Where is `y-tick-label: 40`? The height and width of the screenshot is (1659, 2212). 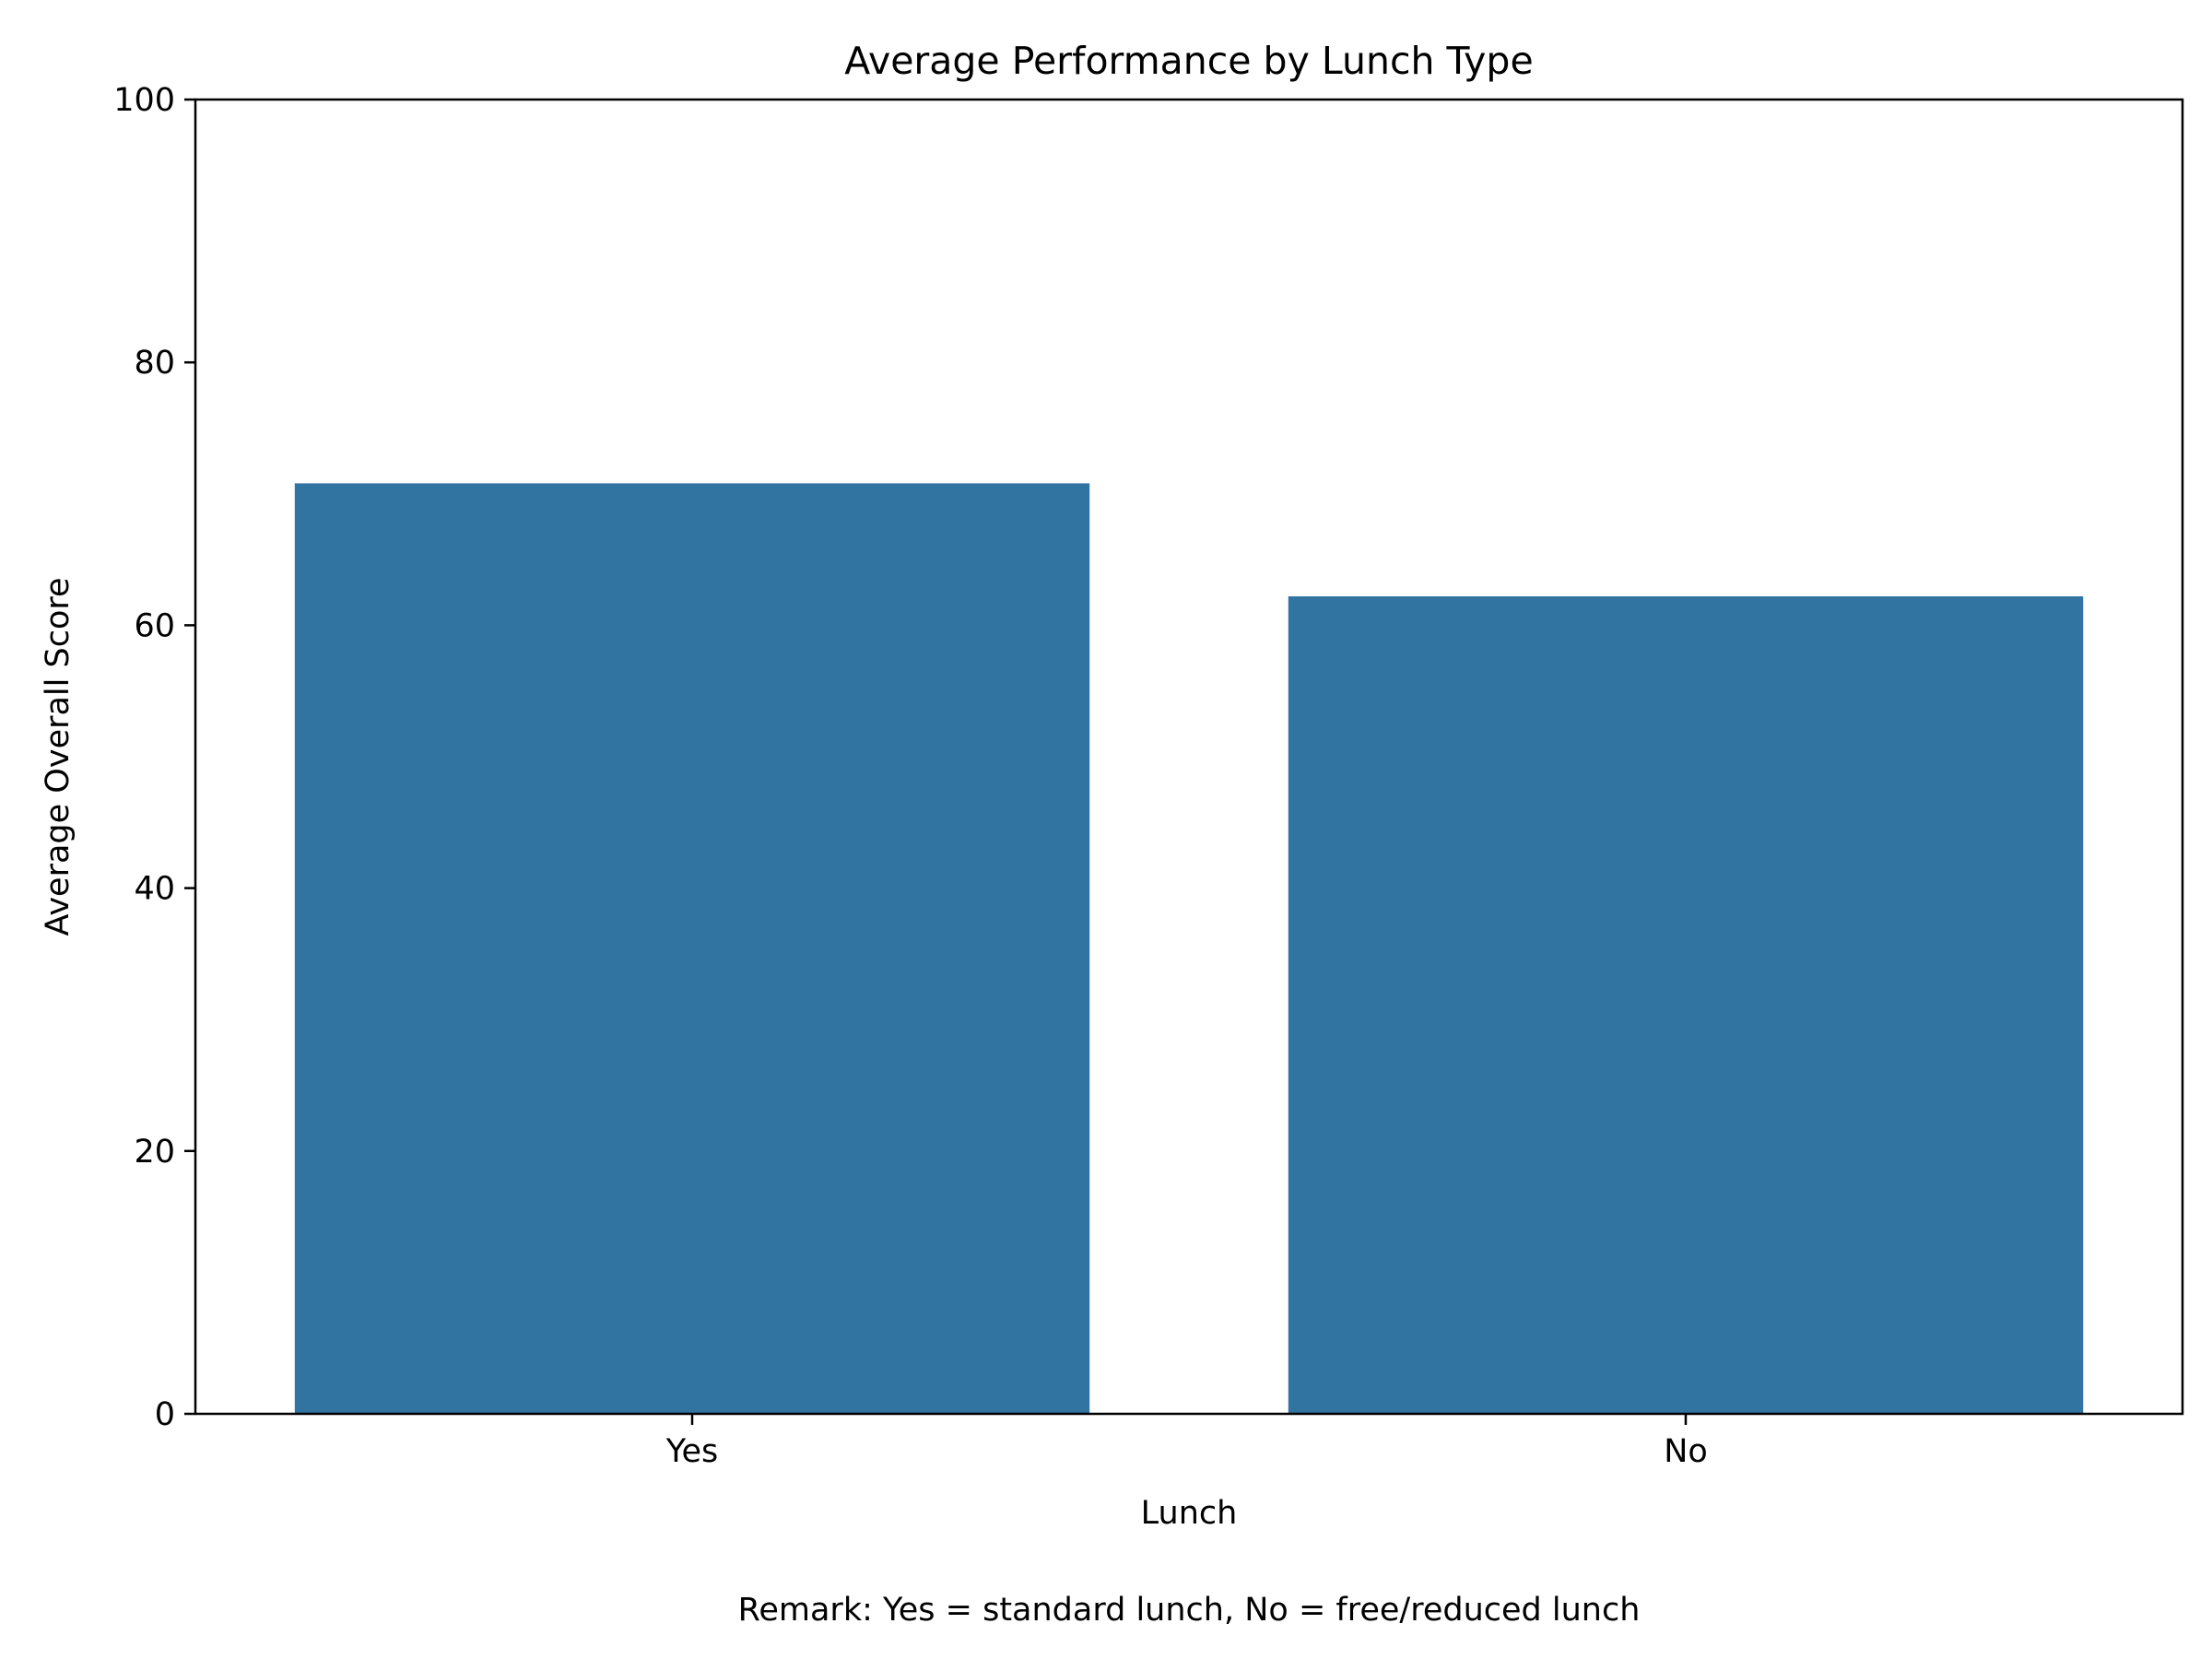
y-tick-label: 40 is located at coordinates (154, 889).